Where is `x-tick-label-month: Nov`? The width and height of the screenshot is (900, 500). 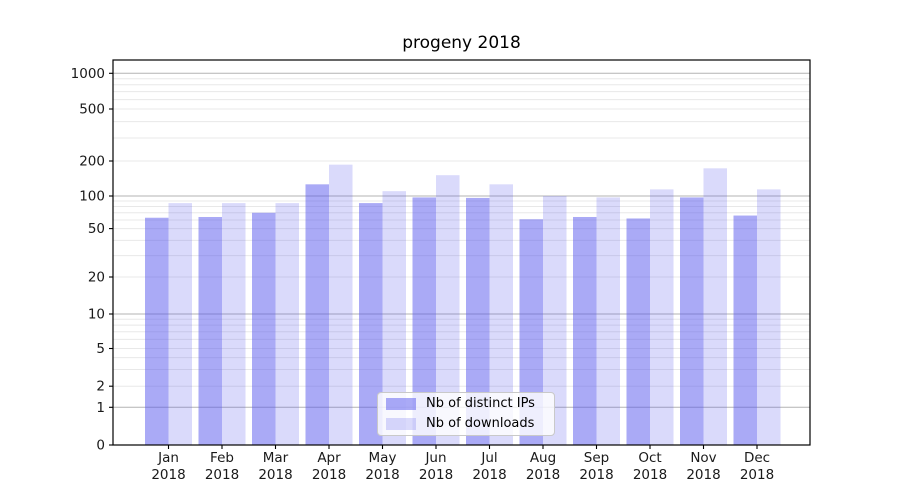 x-tick-label-month: Nov is located at coordinates (703, 458).